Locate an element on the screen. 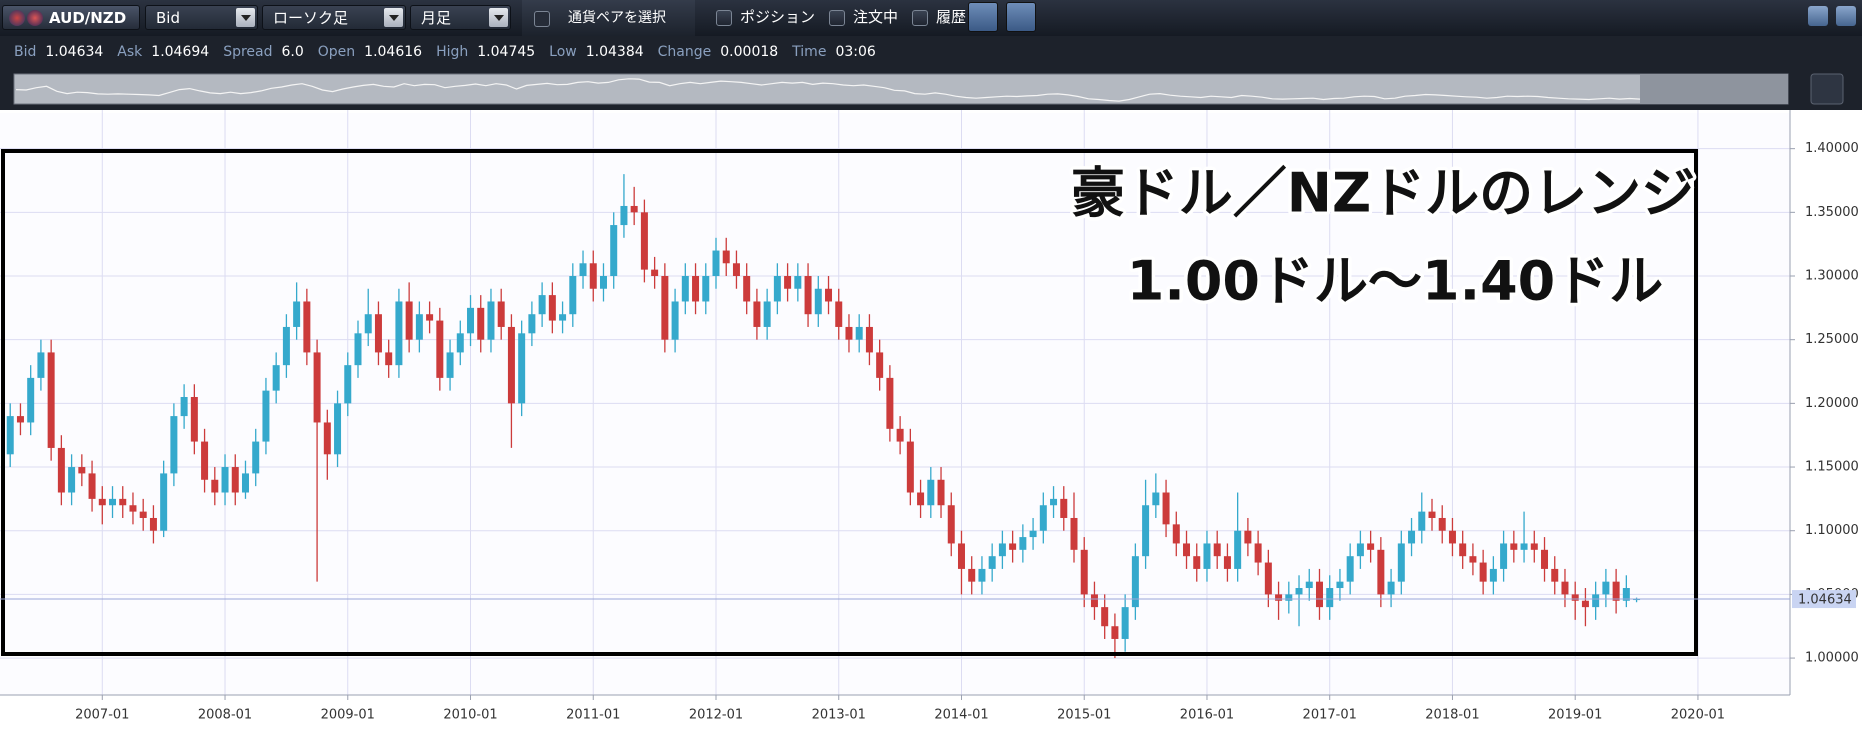  quote-label: Spread is located at coordinates (248, 52).